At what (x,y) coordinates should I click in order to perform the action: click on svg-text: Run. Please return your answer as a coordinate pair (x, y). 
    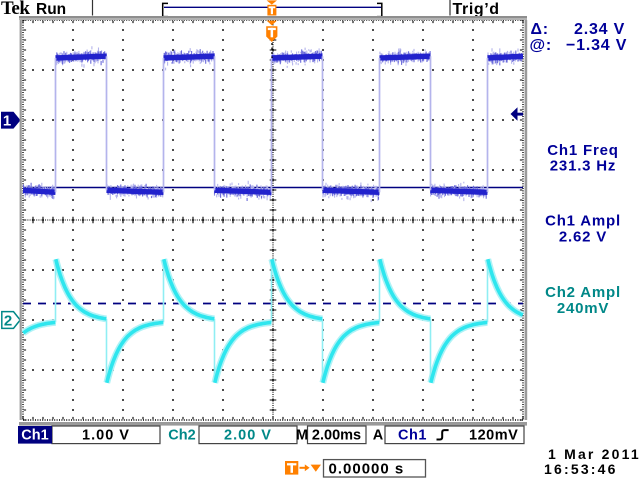
    Looking at the image, I should click on (51, 9).